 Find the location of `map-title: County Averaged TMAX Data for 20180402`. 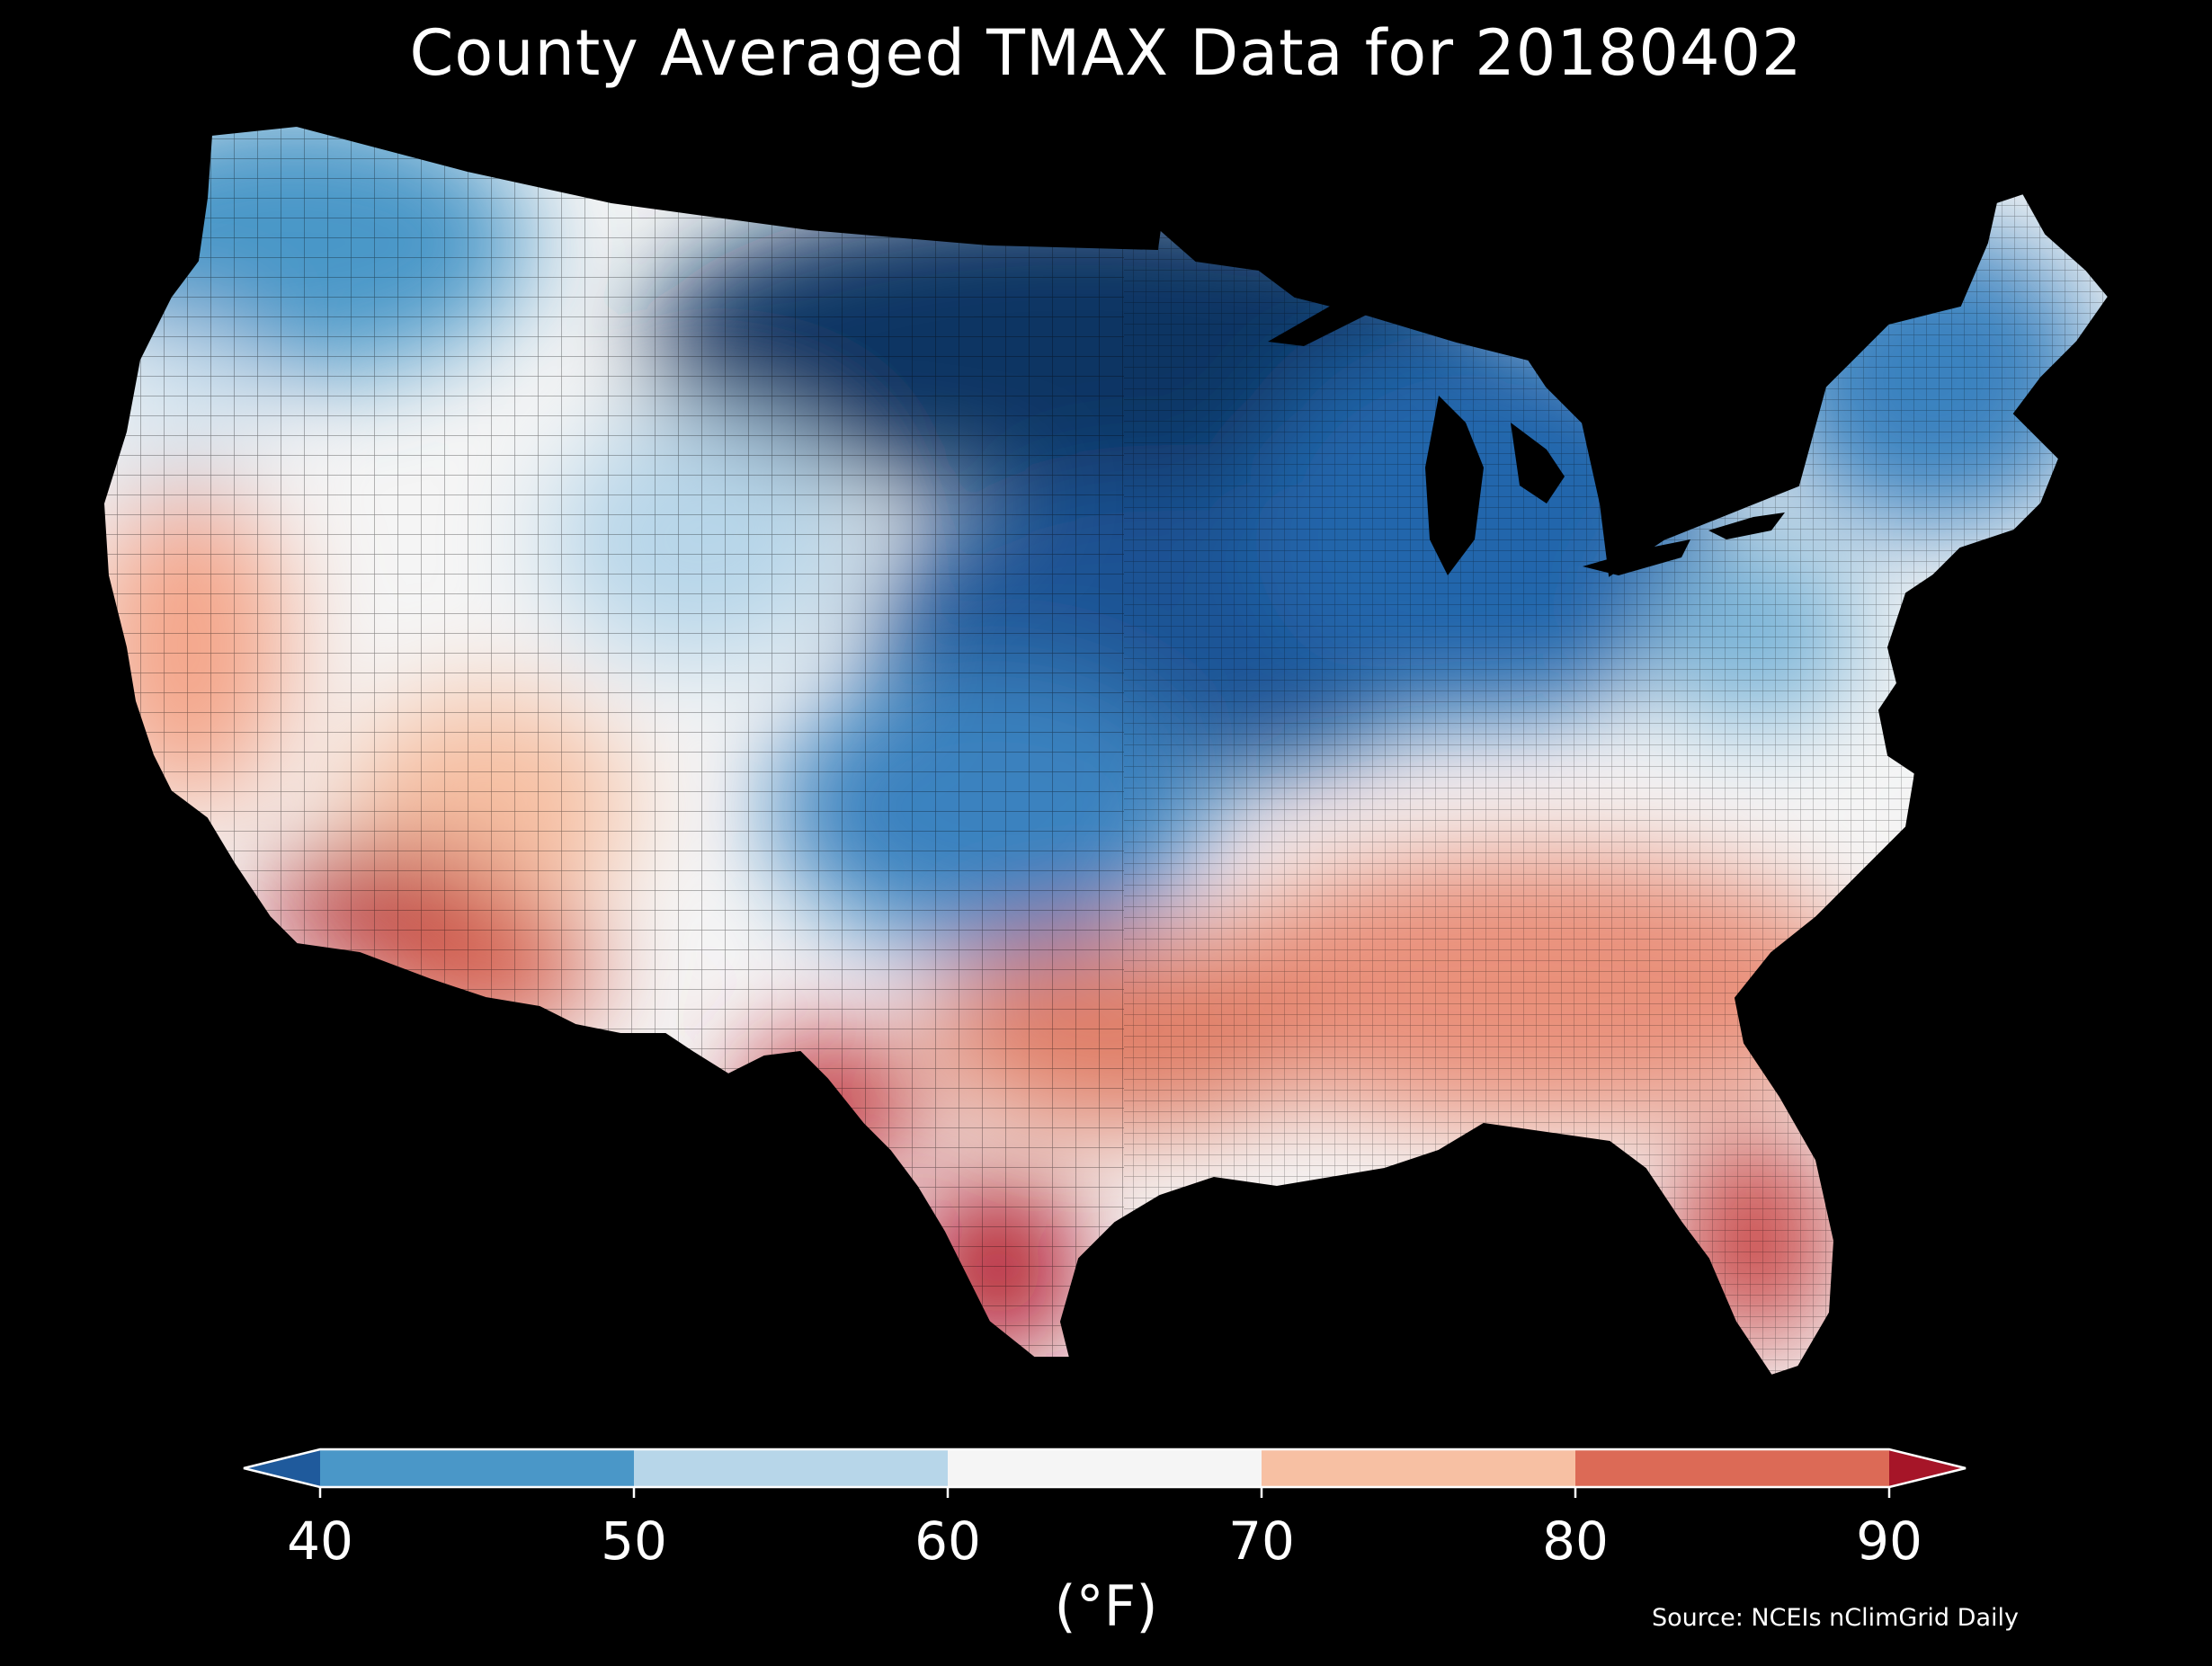

map-title: County Averaged TMAX Data for 20180402 is located at coordinates (1106, 53).